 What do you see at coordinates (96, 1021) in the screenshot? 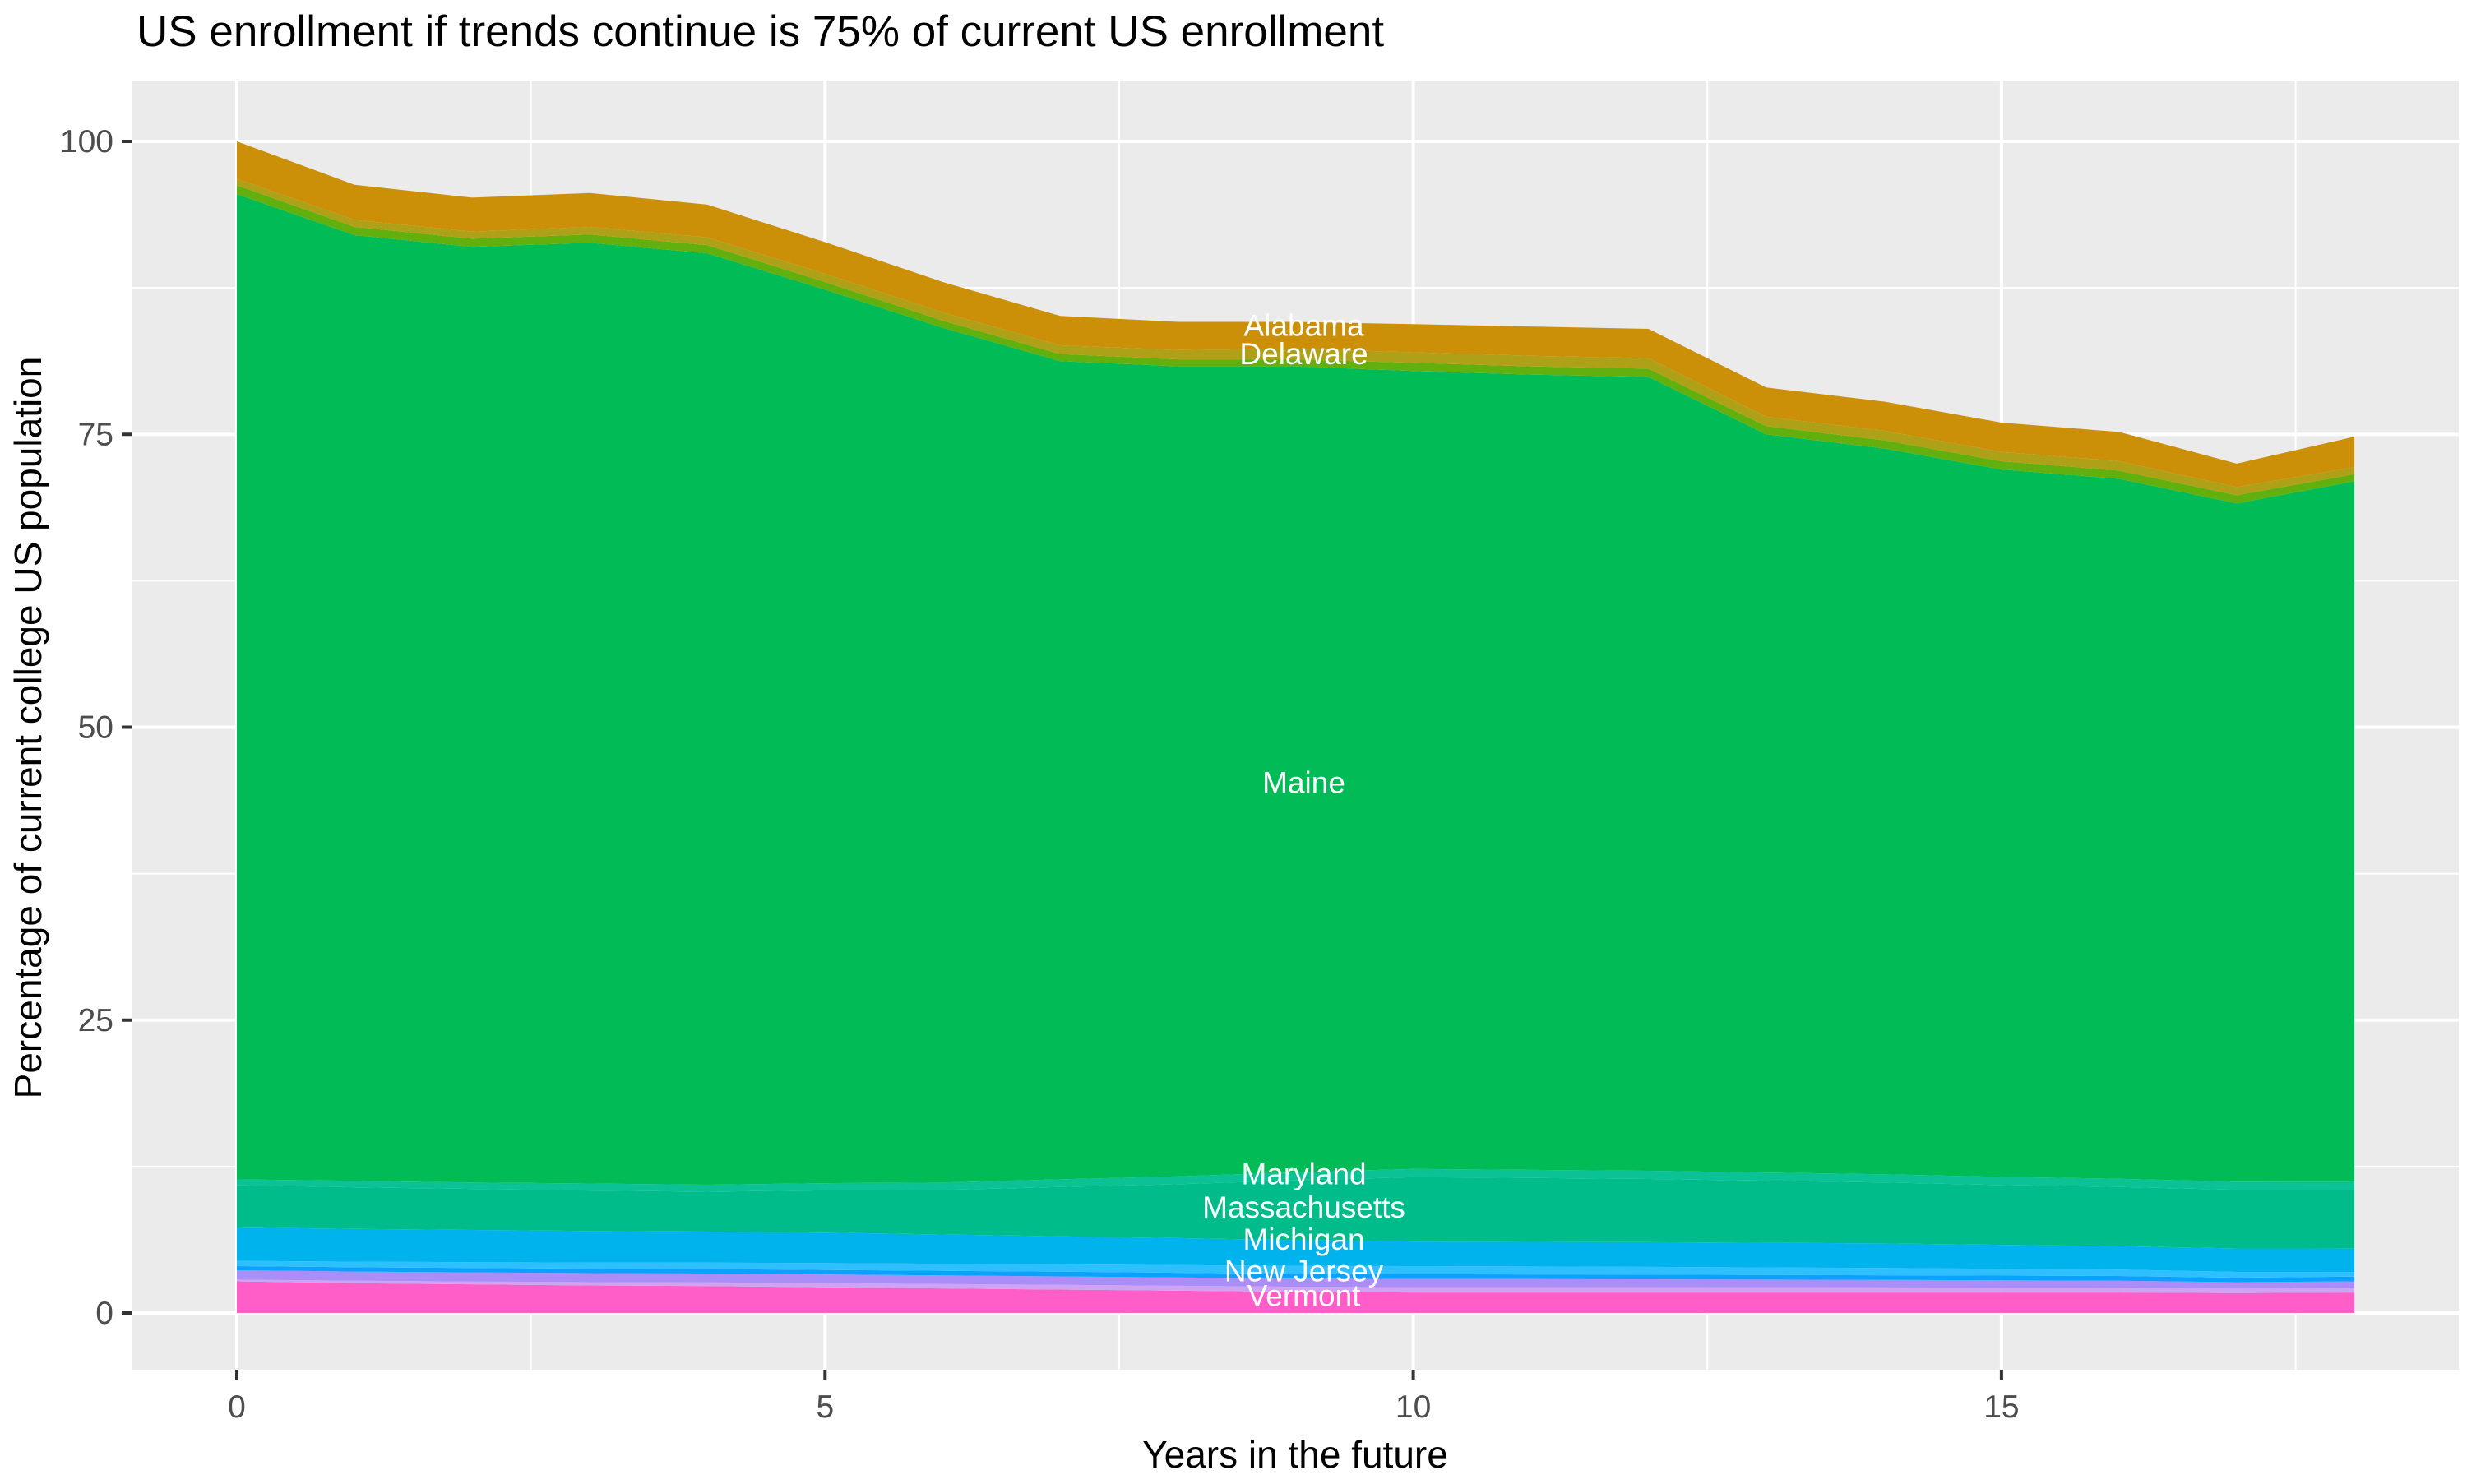
I see `y-tick-label: 25` at bounding box center [96, 1021].